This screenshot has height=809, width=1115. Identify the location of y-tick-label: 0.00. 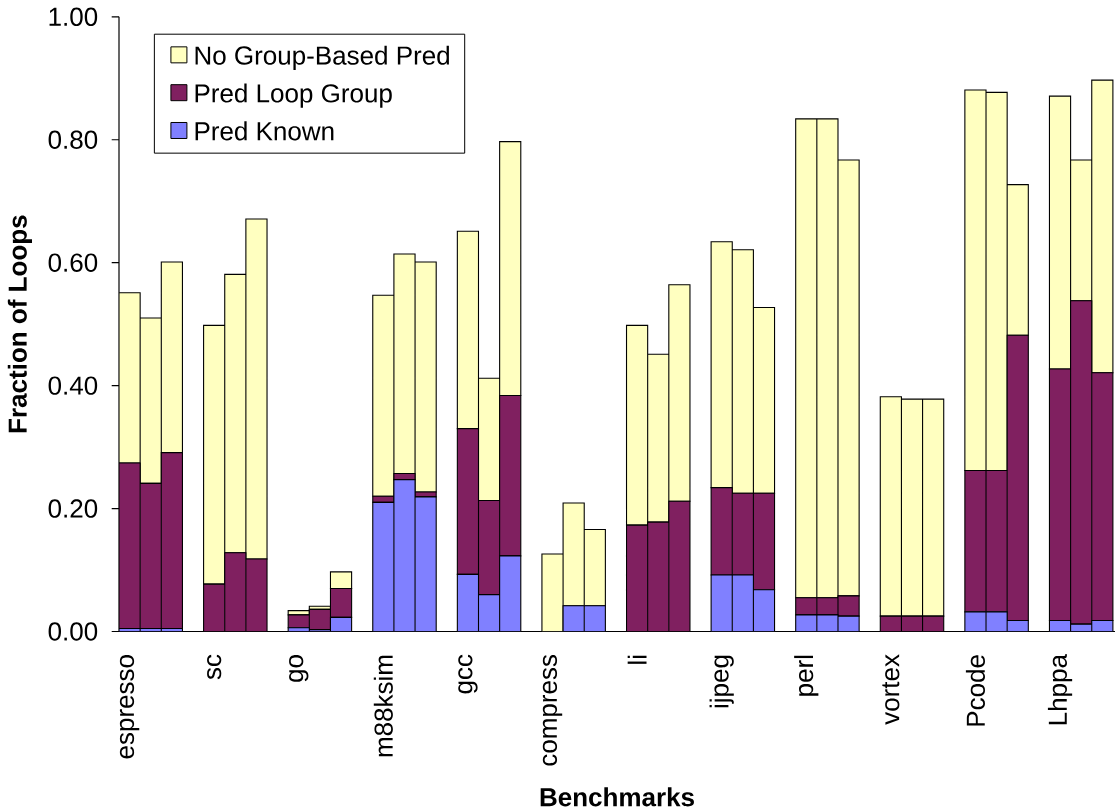
(73, 631).